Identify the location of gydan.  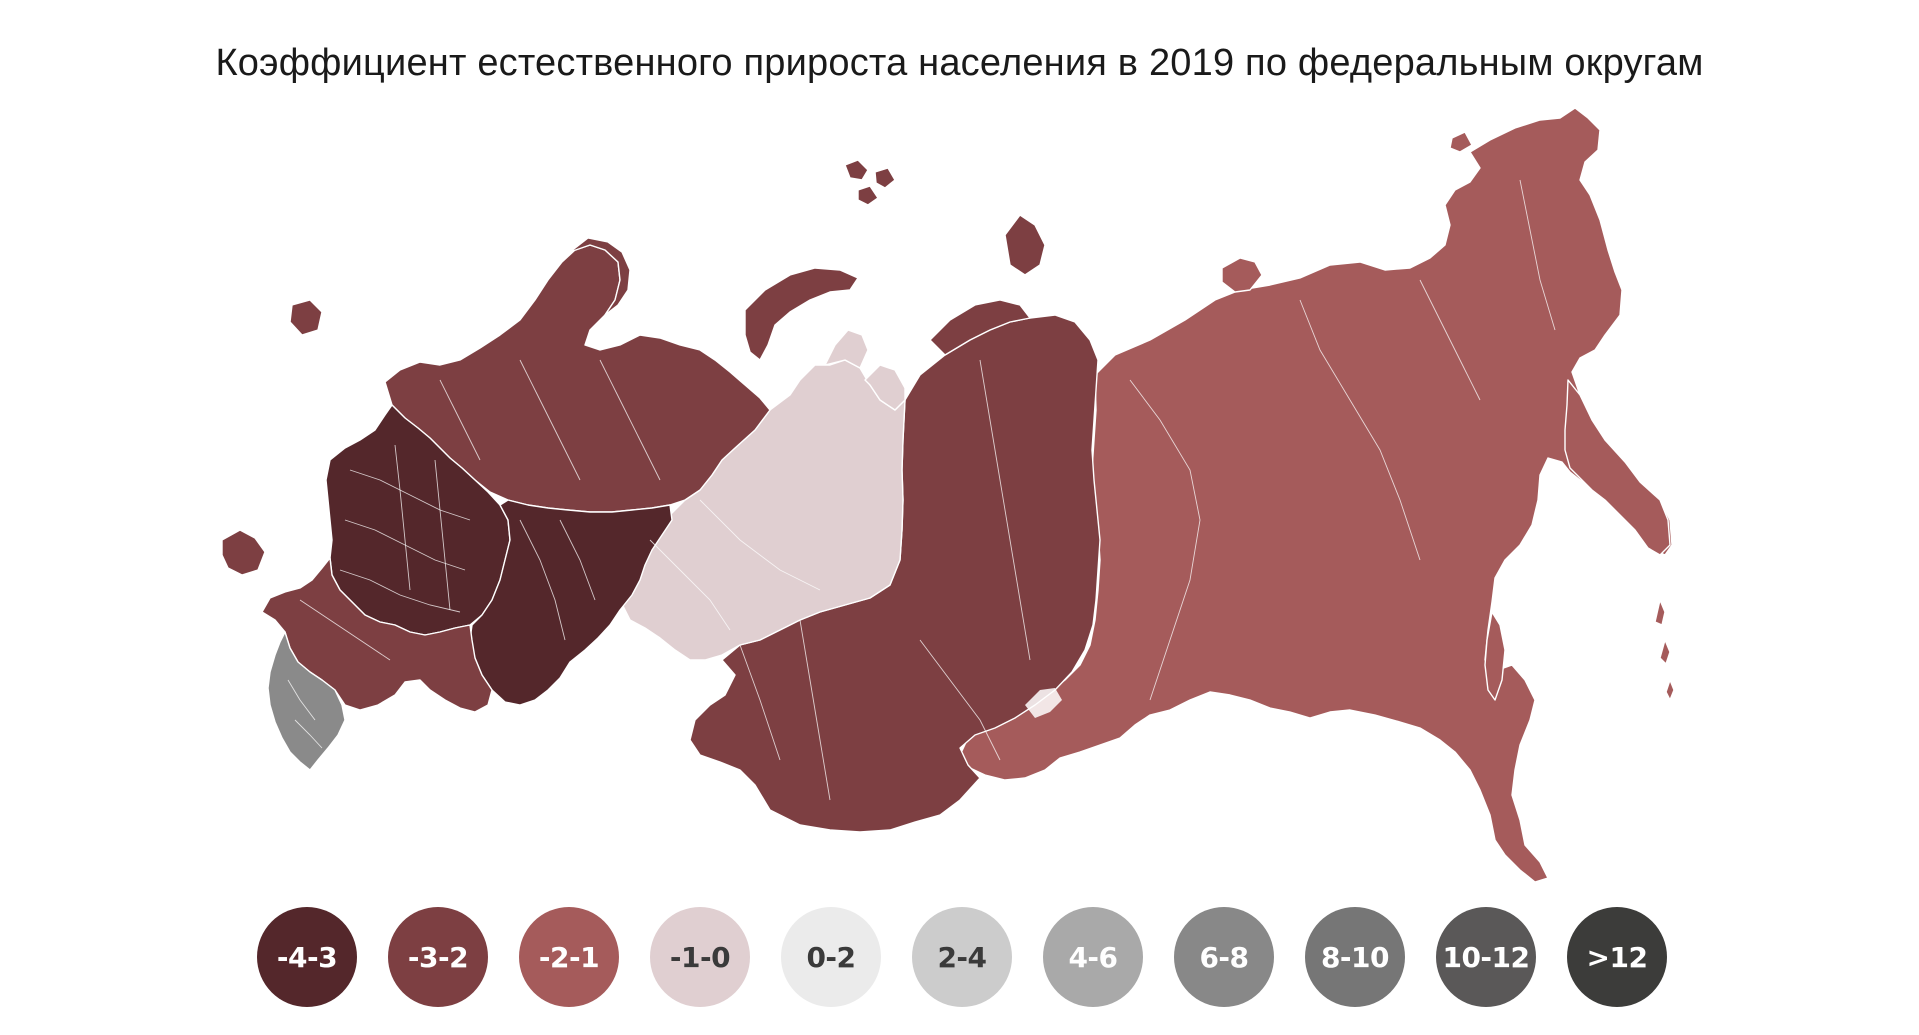
(885, 387).